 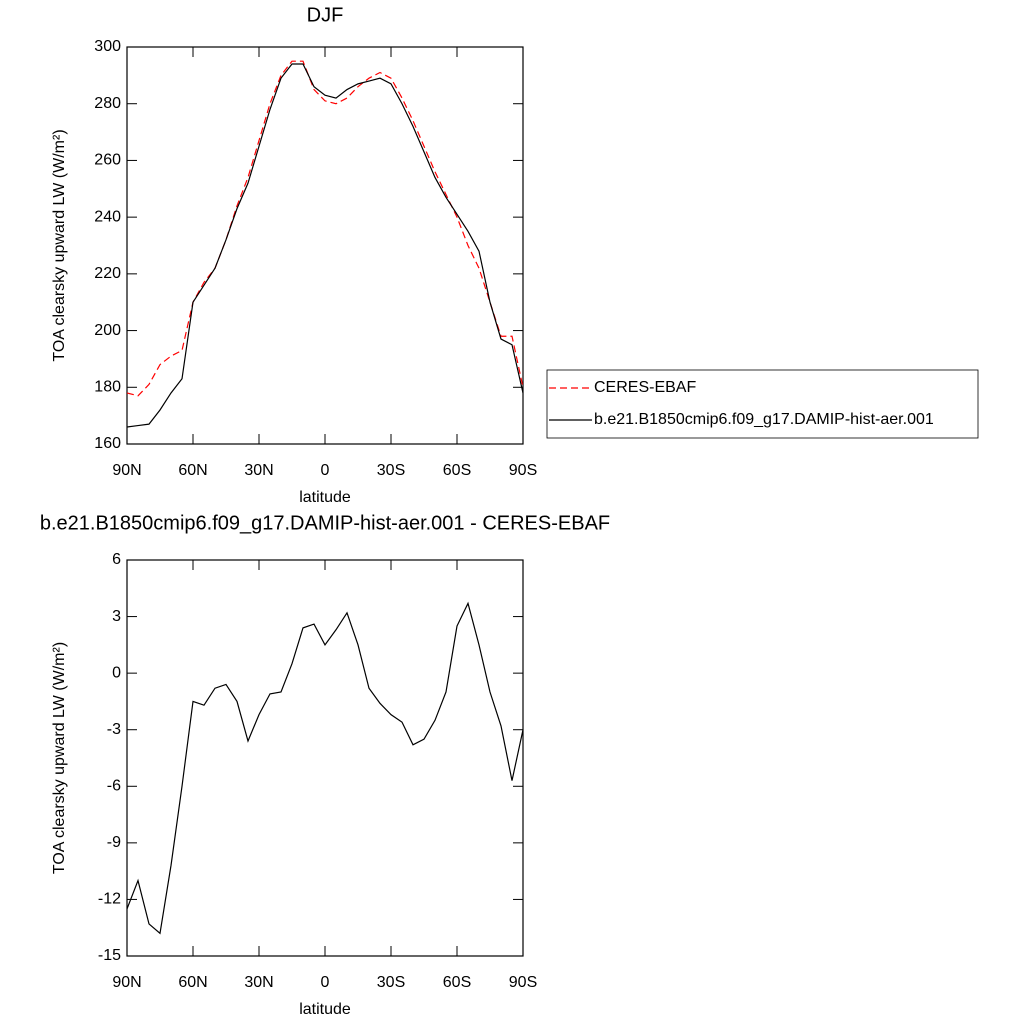 What do you see at coordinates (109, 899) in the screenshot?
I see `y-tick-label: -12` at bounding box center [109, 899].